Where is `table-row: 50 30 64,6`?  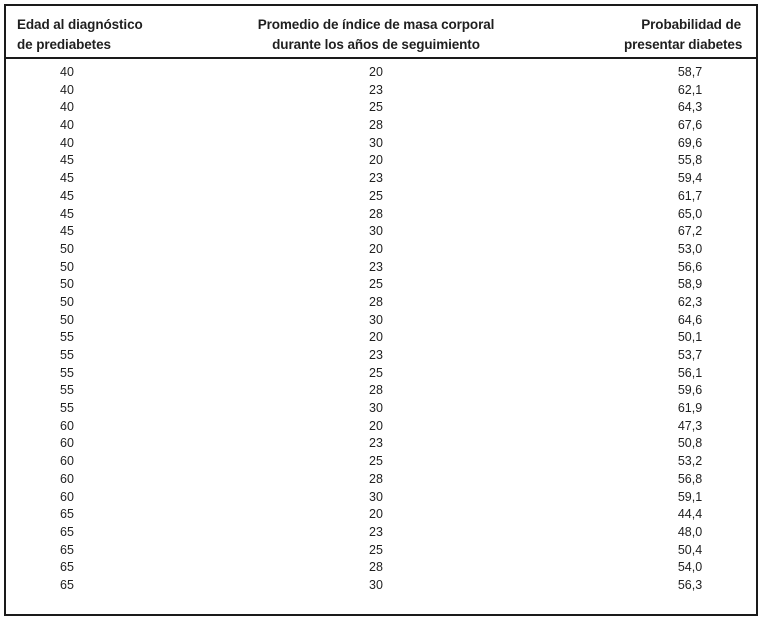 table-row: 50 30 64,6 is located at coordinates (381, 321).